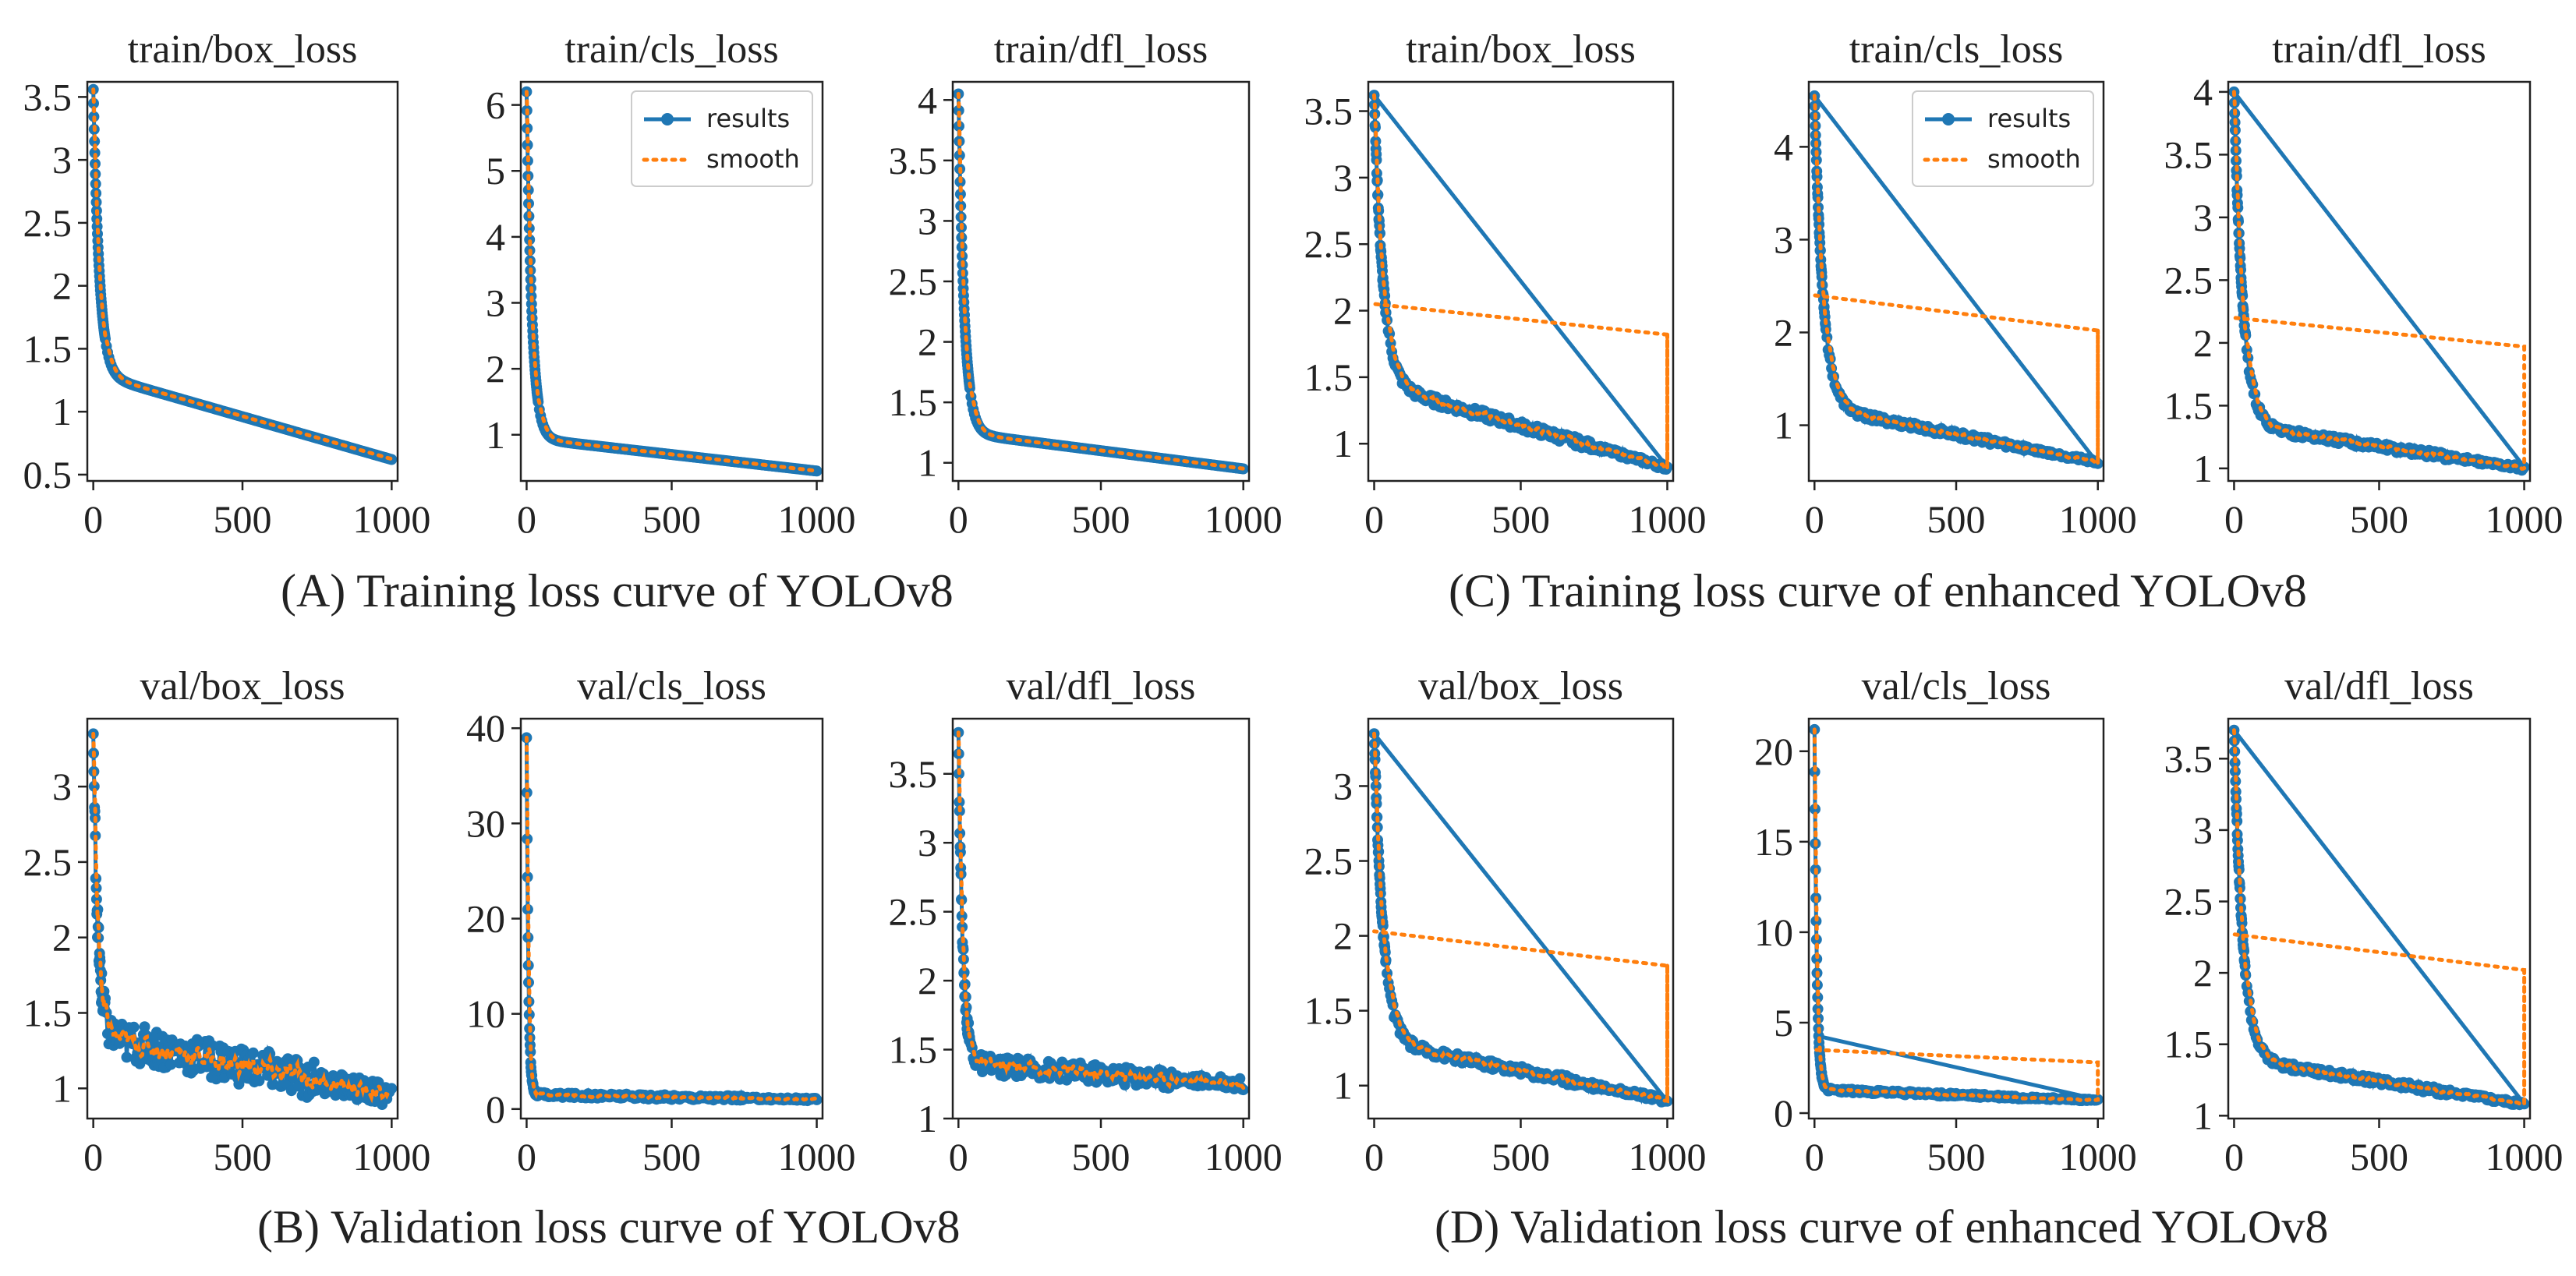 The image size is (2576, 1276). I want to click on subplot-title: val/box_loss, so click(242, 686).